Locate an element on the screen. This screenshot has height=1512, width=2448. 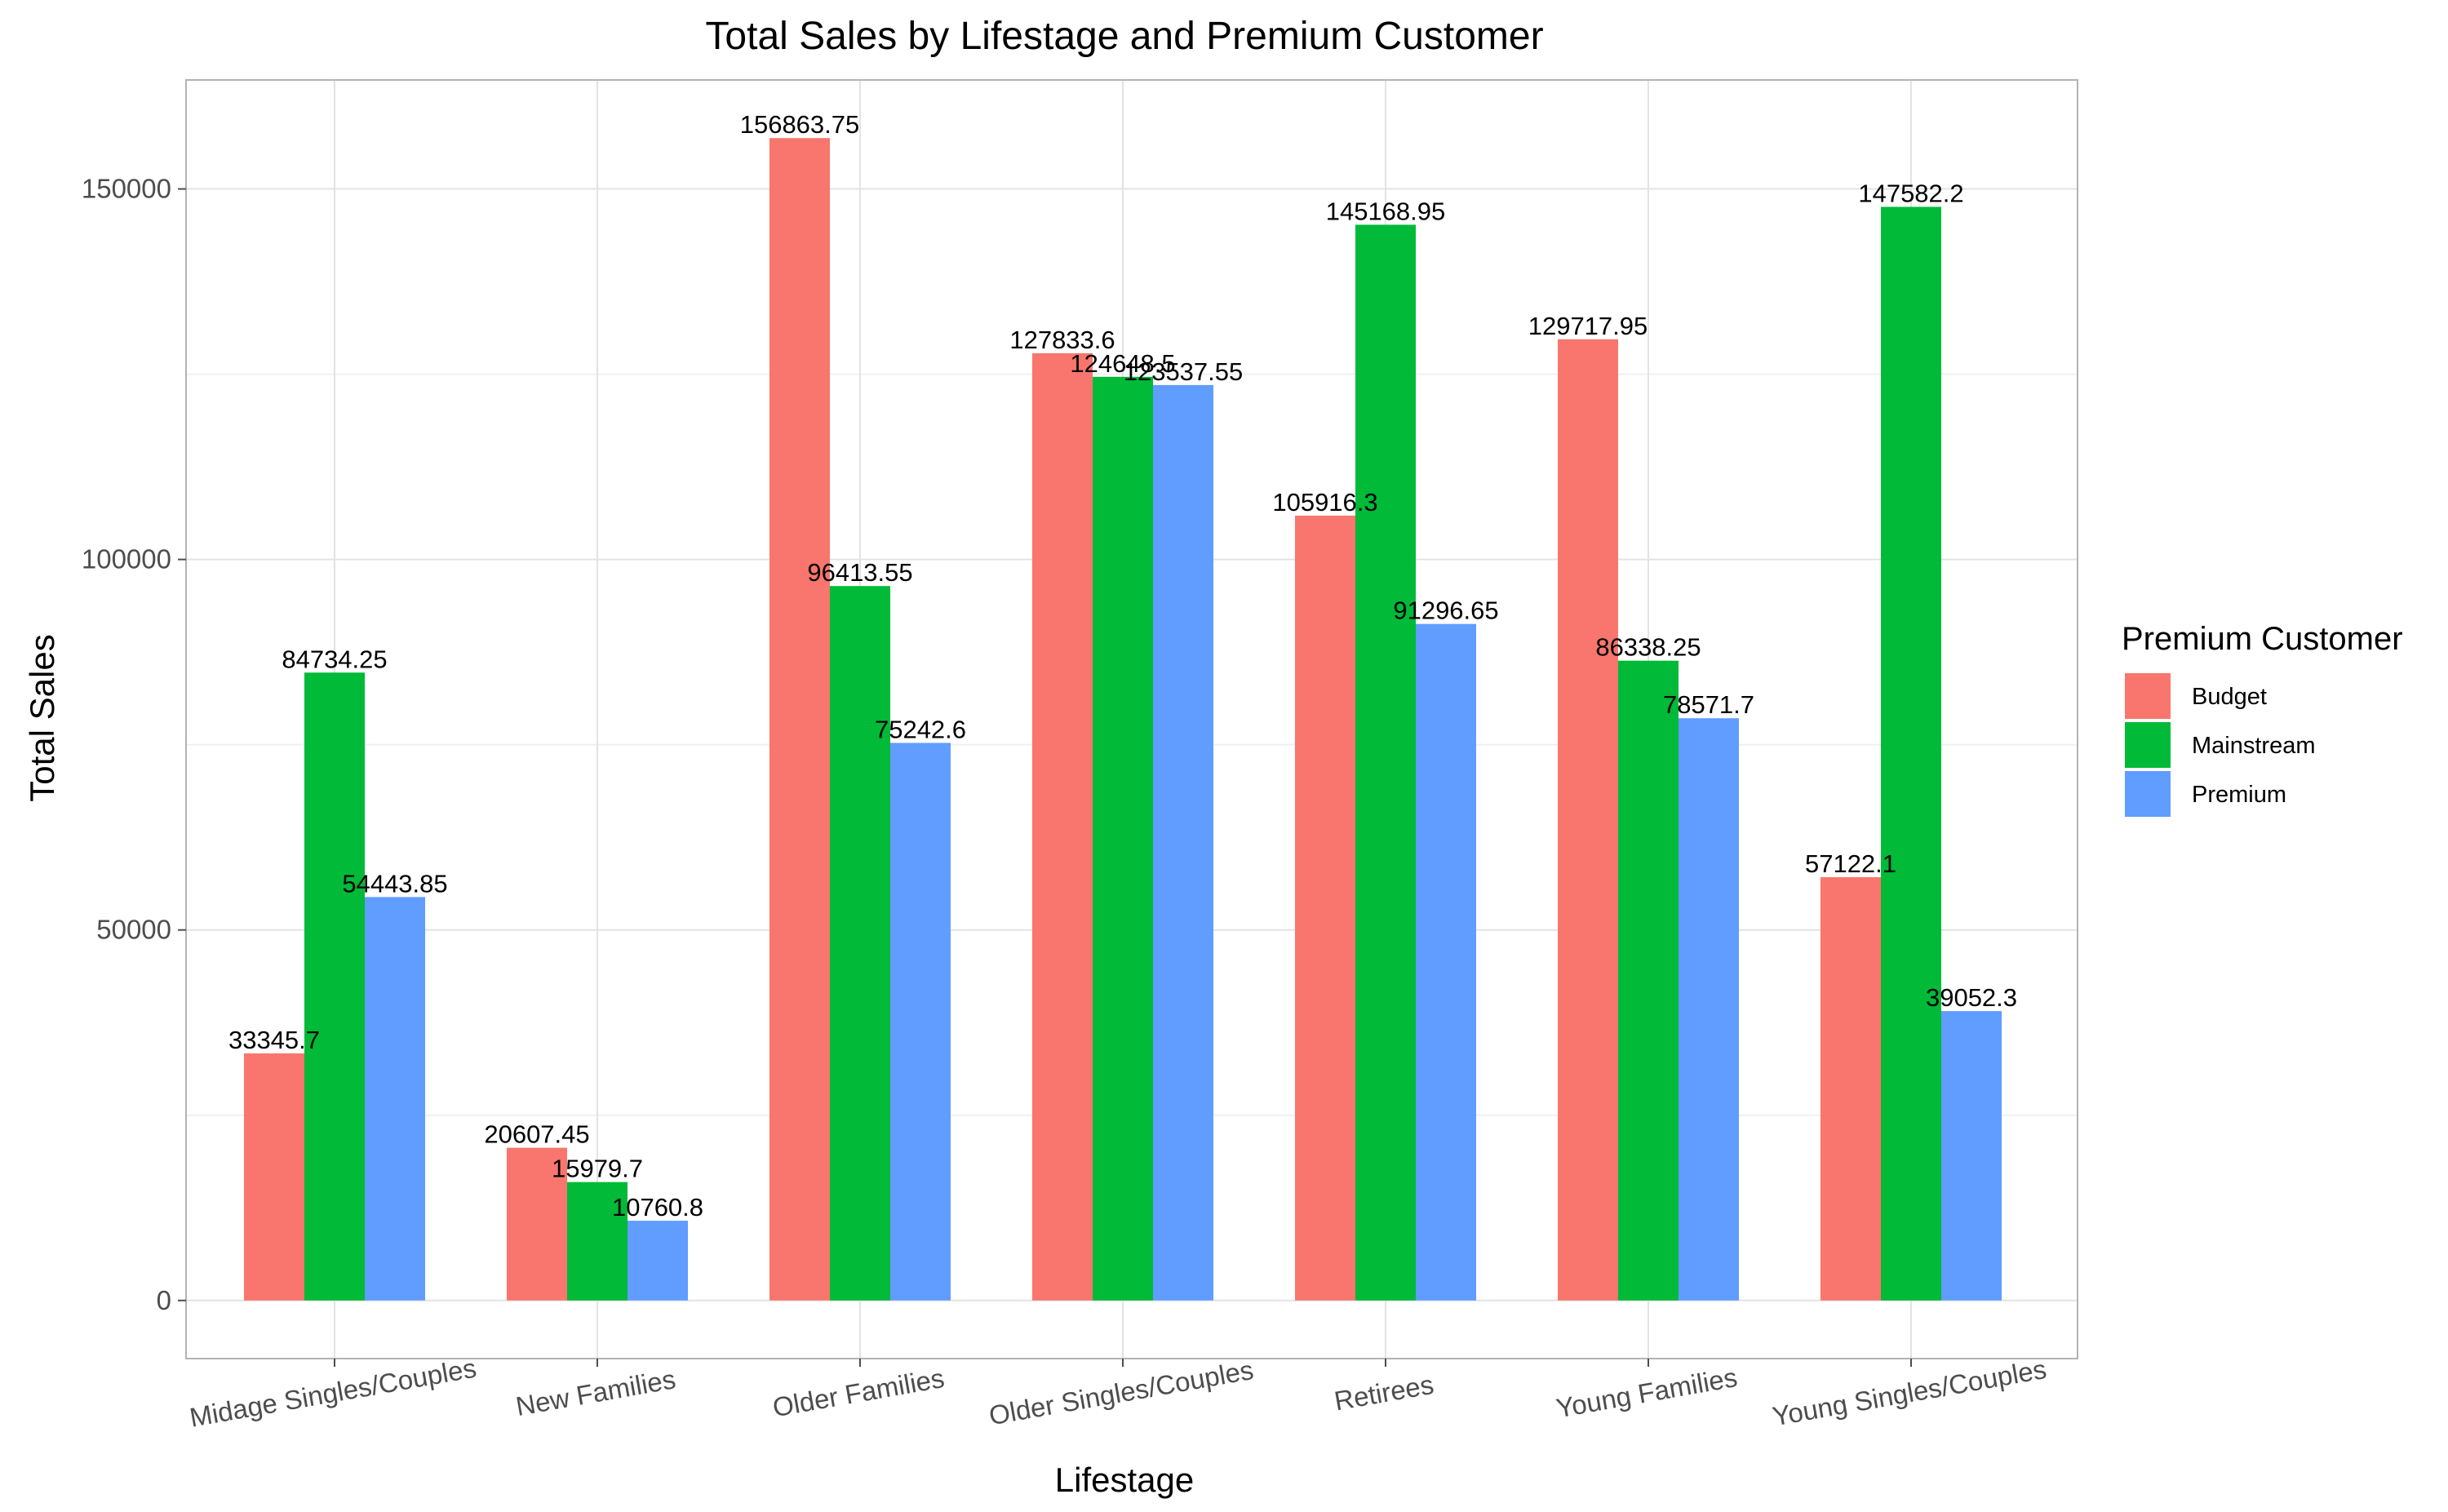
legend-label: Budget is located at coordinates (2229, 697).